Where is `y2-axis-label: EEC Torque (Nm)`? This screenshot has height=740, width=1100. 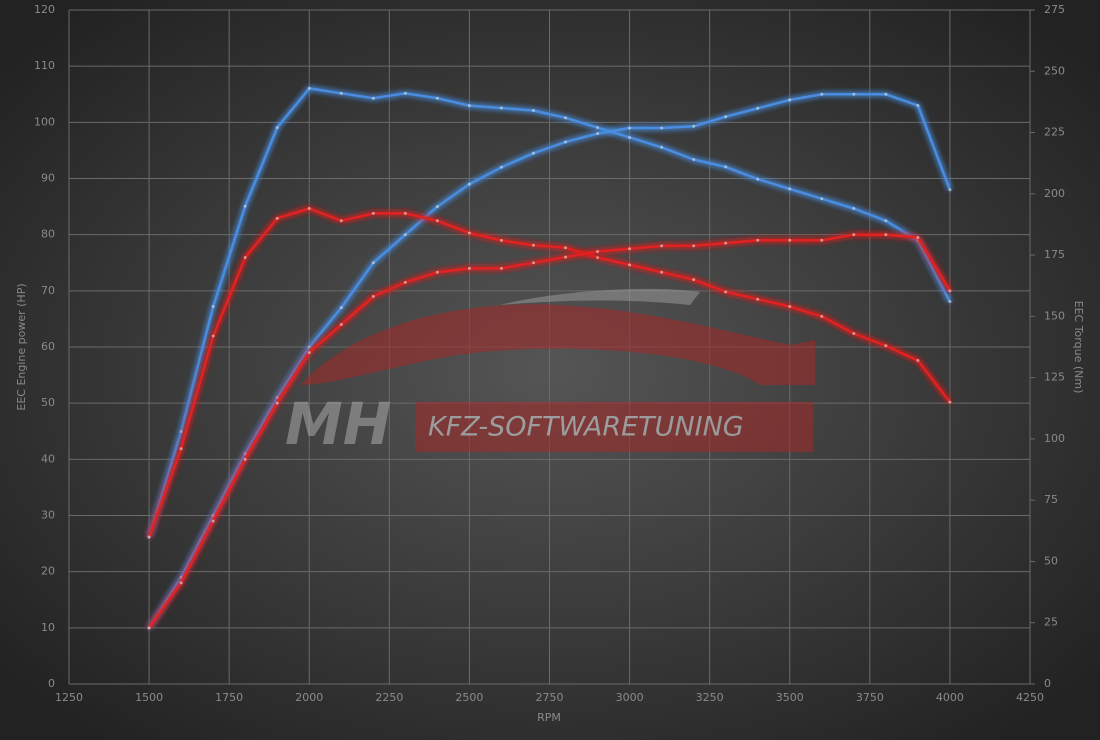
y2-axis-label: EEC Torque (Nm) is located at coordinates (1078, 347).